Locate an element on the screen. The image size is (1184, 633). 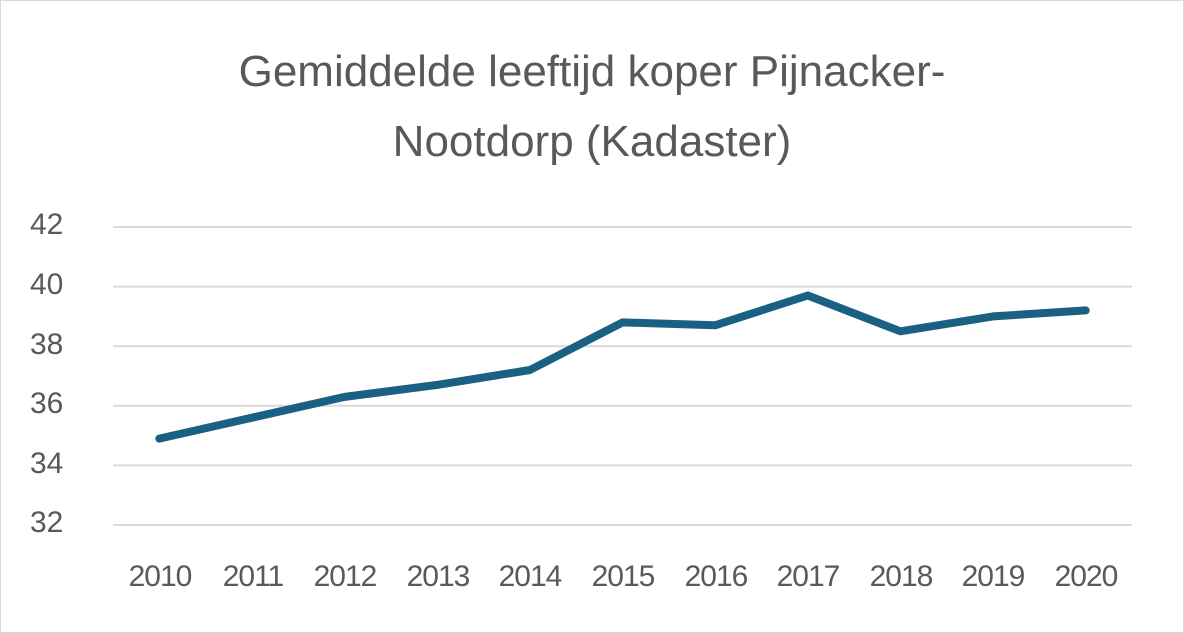
y-tick-label: 38 is located at coordinates (47, 344).